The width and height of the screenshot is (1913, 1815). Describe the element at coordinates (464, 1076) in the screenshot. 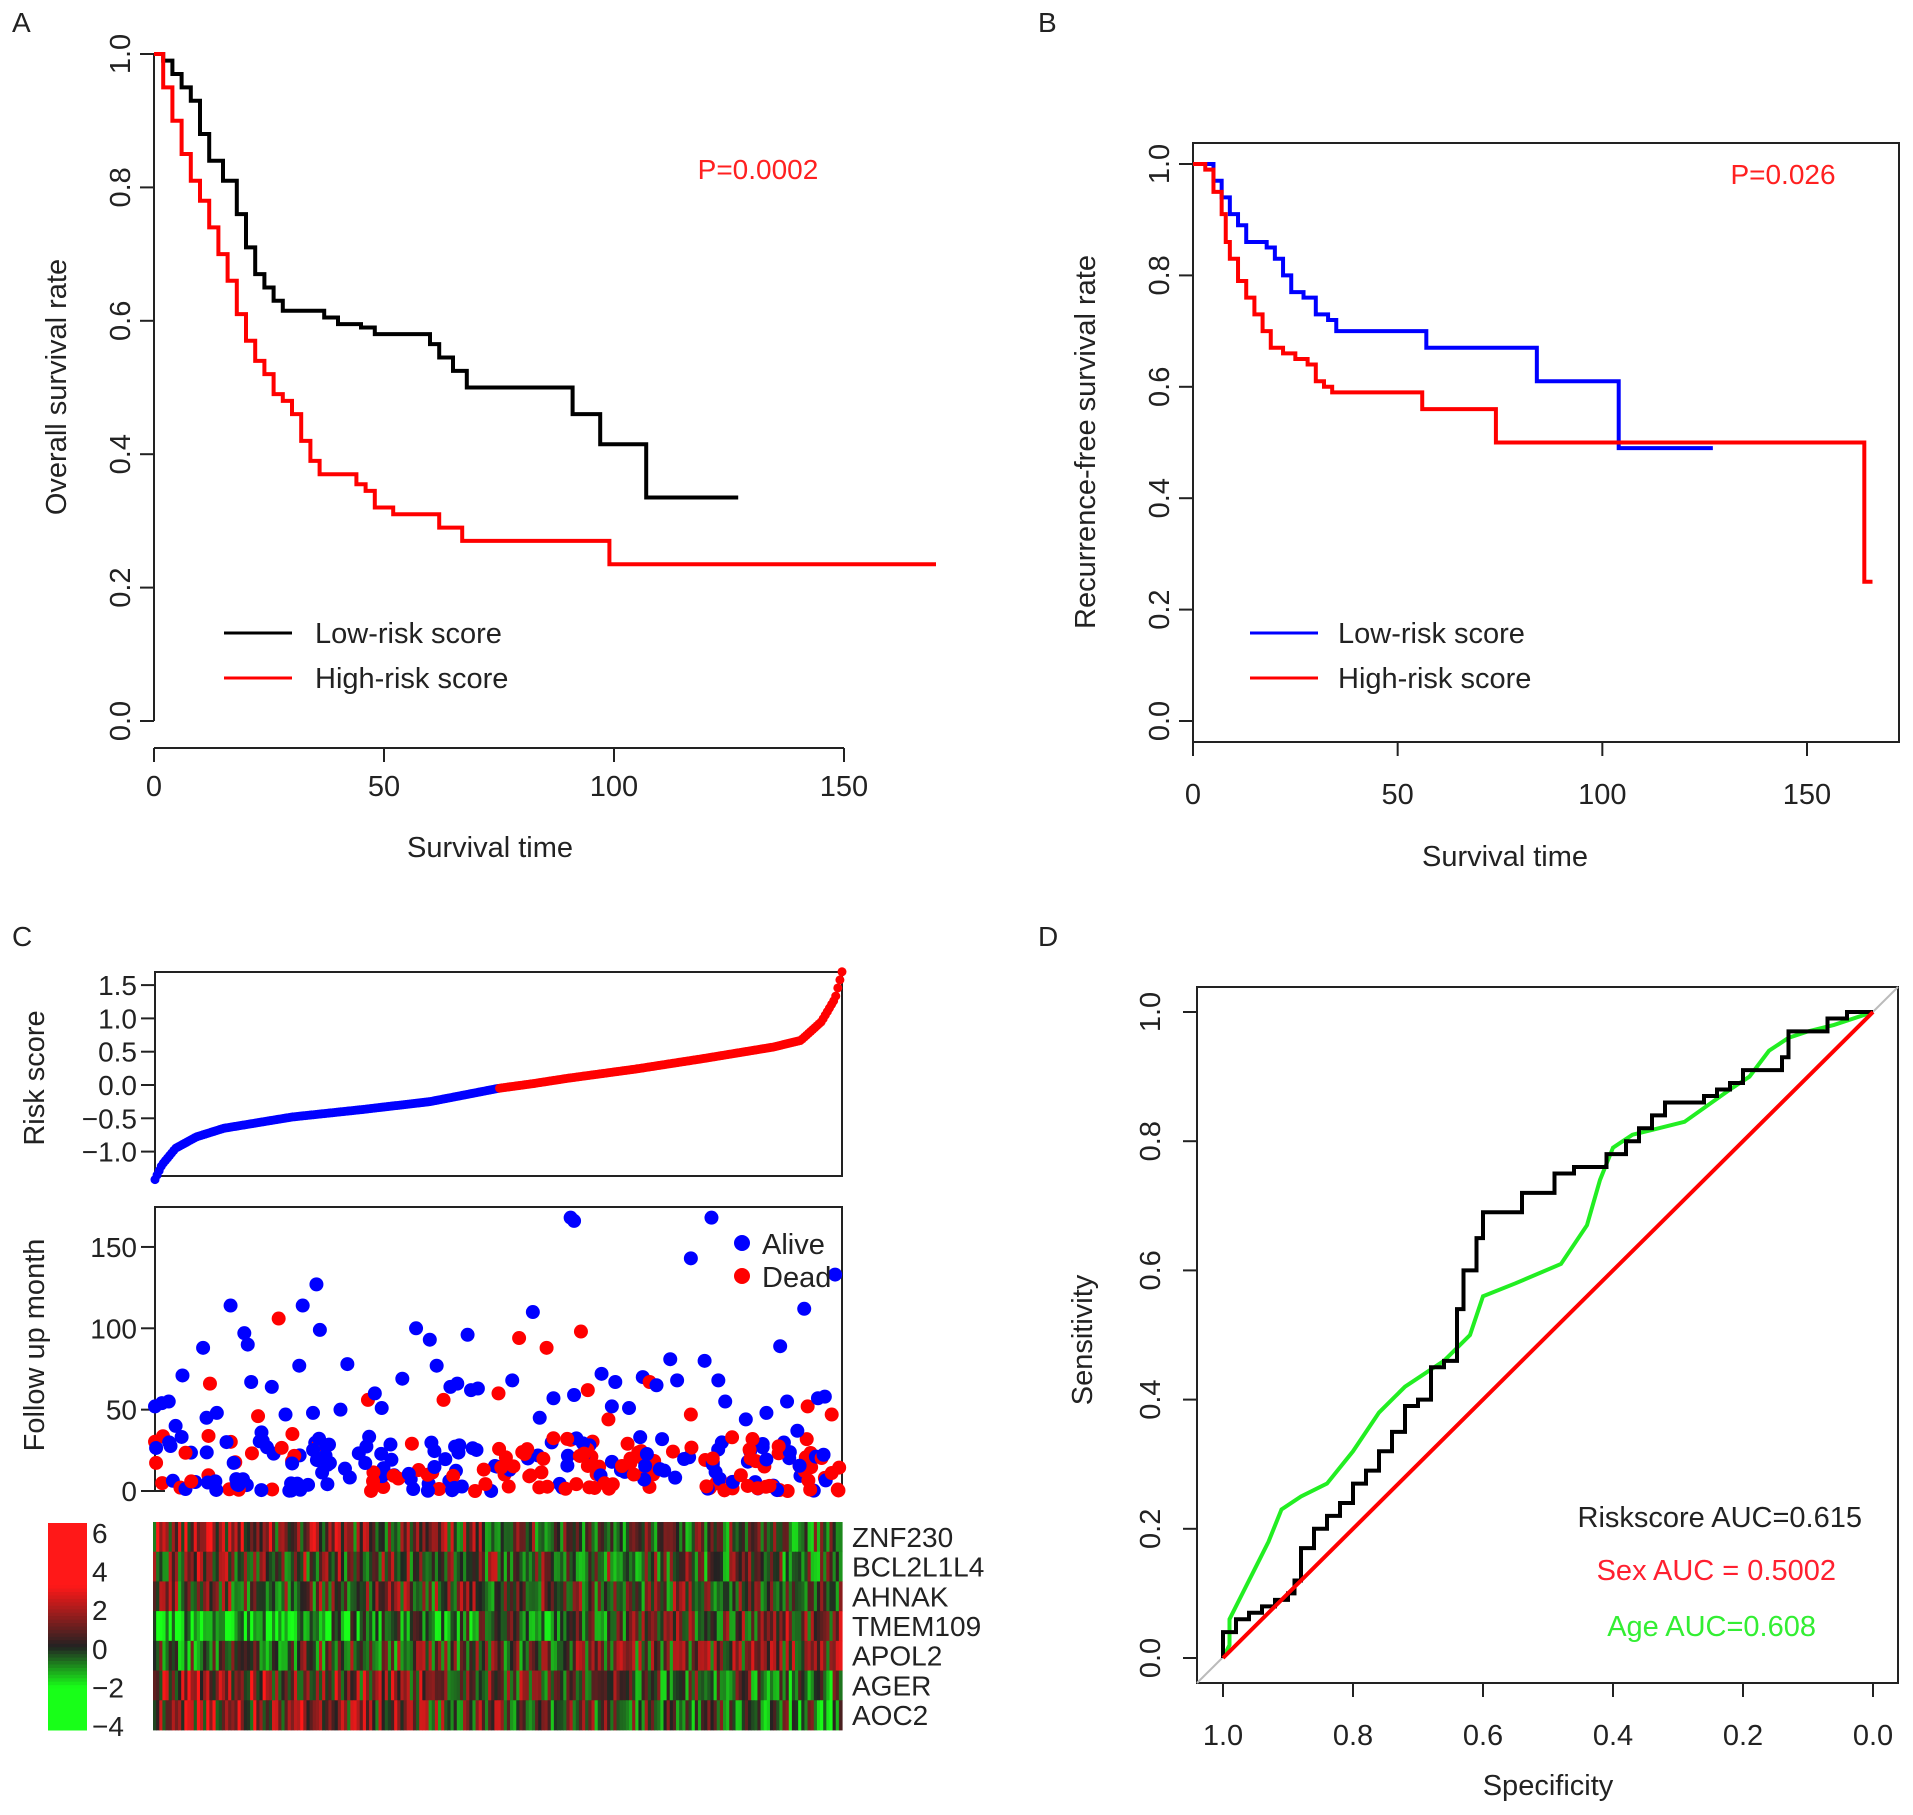

I see `panel-c-risk-score-plot: −1.0−0.50.00.51.01.5` at that location.